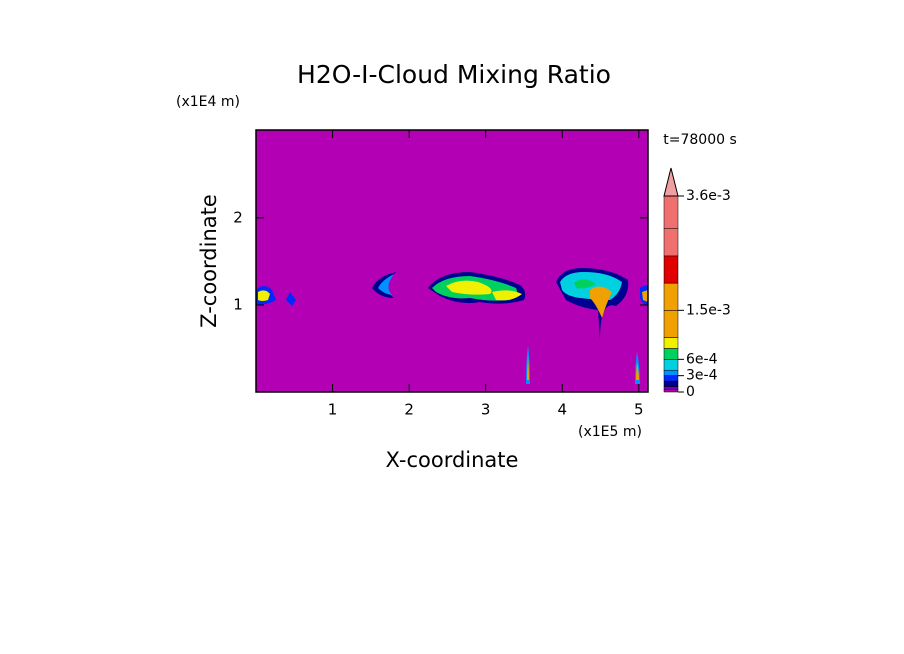  What do you see at coordinates (209, 261) in the screenshot?
I see `y-axis-label: Z-coordinate` at bounding box center [209, 261].